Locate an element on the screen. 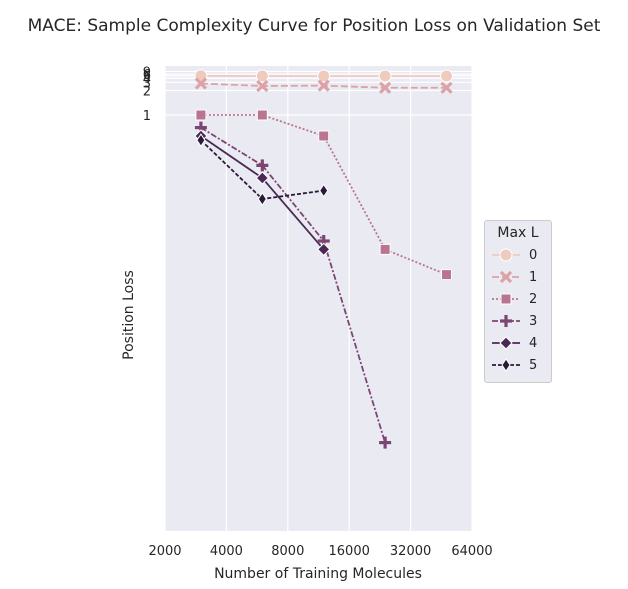 This screenshot has height=589, width=628. y-tick-label: 3 is located at coordinates (147, 83).